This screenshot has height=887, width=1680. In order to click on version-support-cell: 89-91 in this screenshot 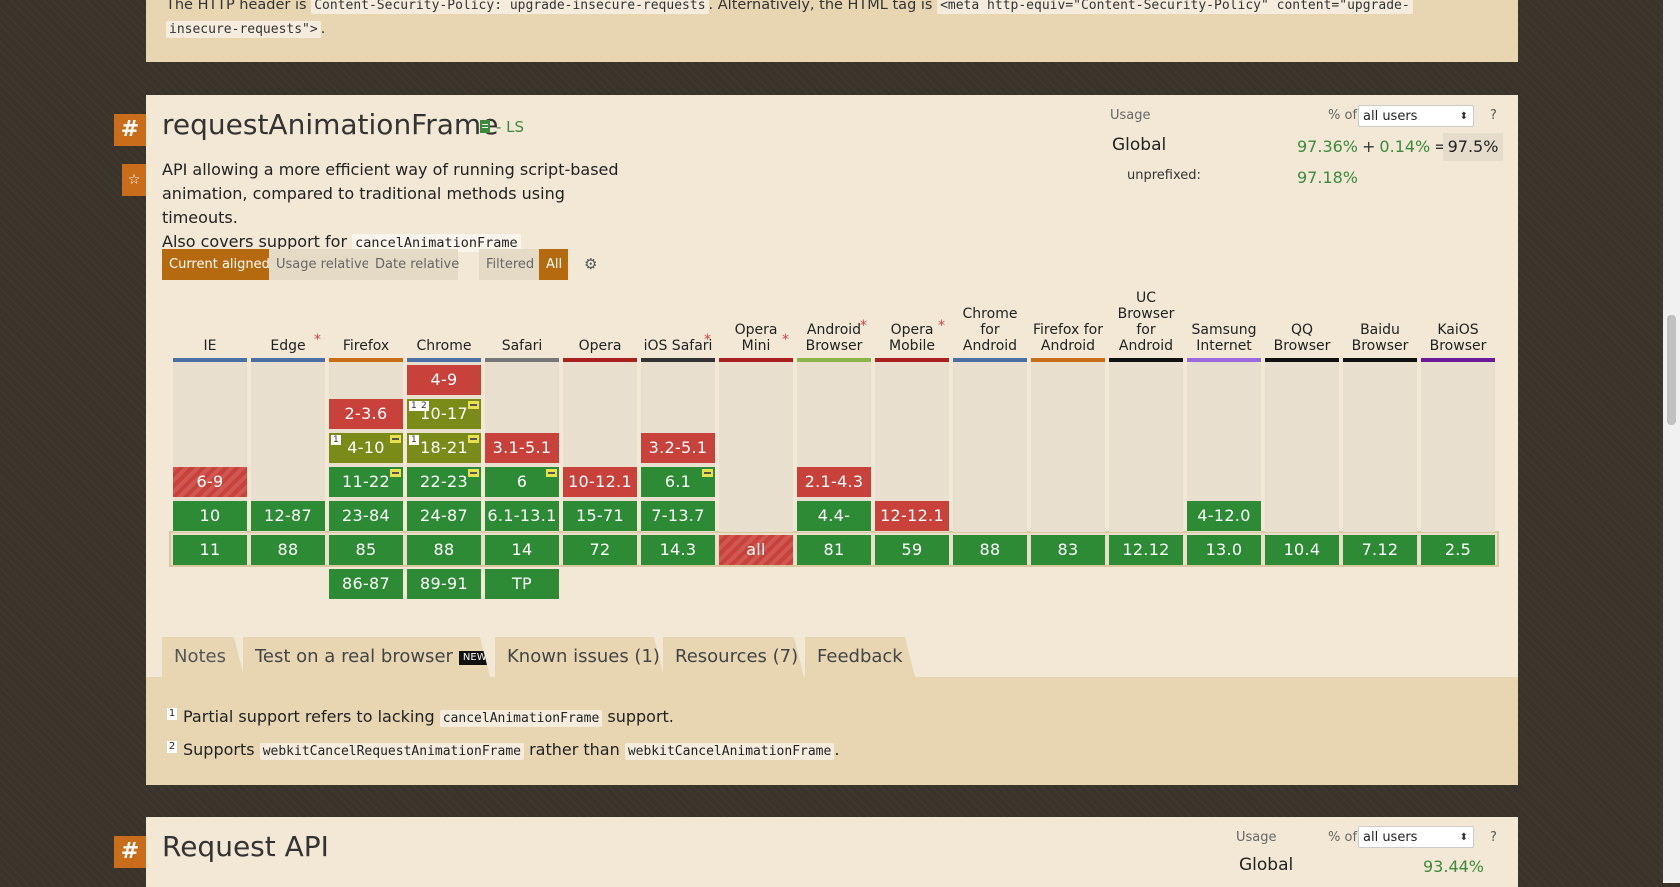, I will do `click(444, 584)`.